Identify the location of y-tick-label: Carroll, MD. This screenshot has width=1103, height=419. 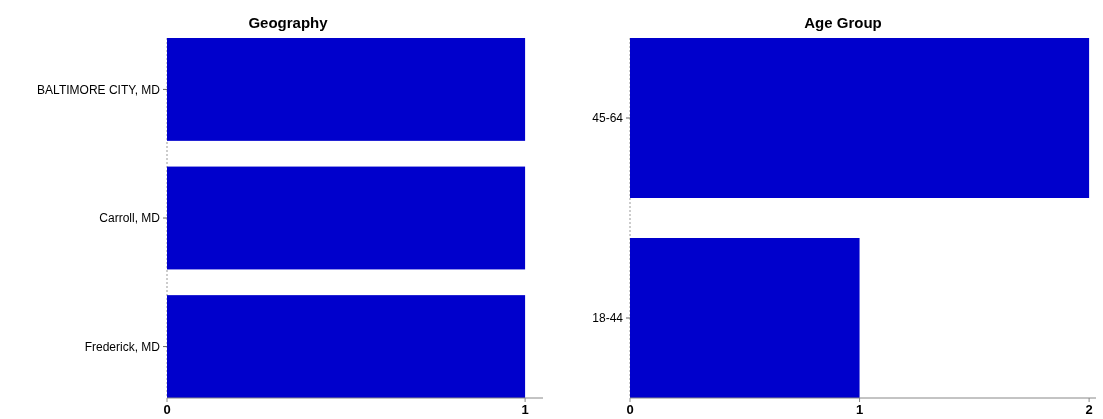
(130, 218).